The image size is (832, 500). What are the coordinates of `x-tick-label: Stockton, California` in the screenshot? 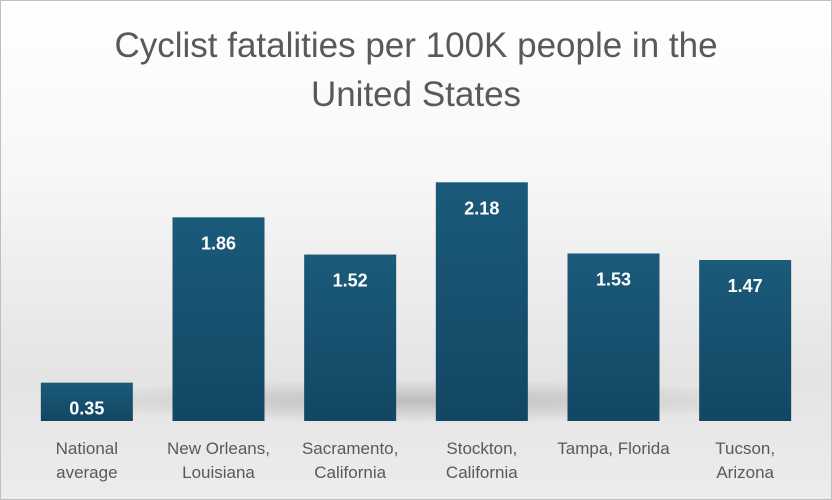 It's located at (482, 460).